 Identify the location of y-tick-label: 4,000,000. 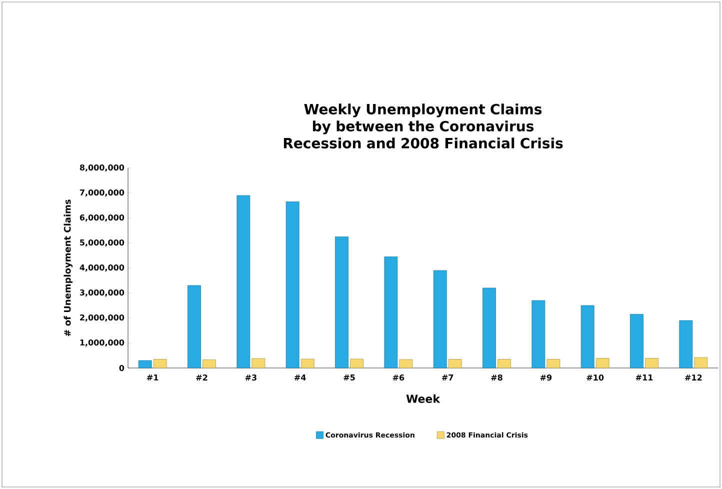
(102, 268).